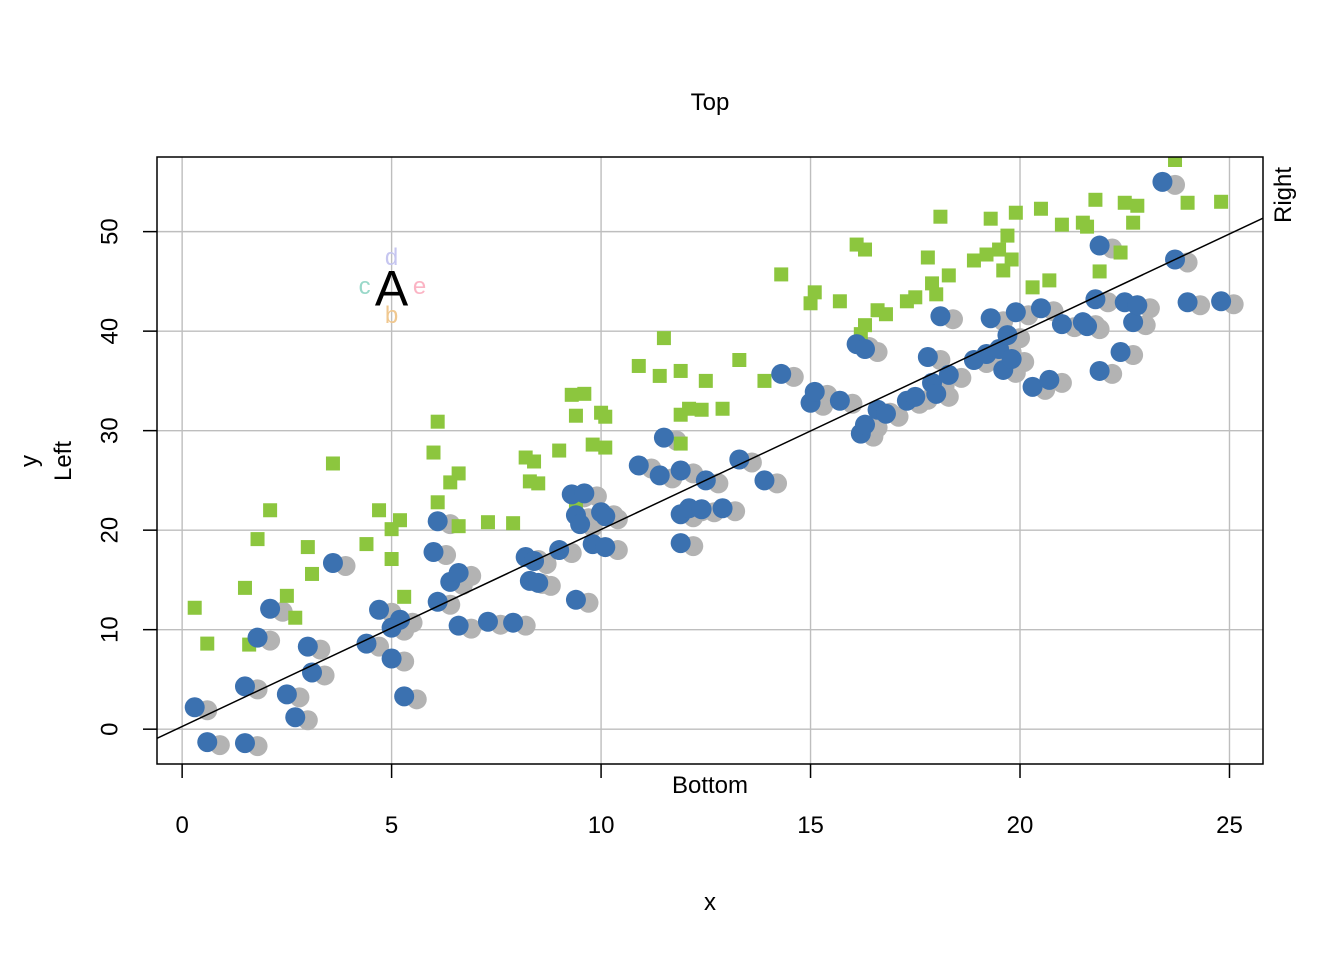 The width and height of the screenshot is (1344, 960). Describe the element at coordinates (391, 315) in the screenshot. I see `annotation-letter-below: b` at that location.